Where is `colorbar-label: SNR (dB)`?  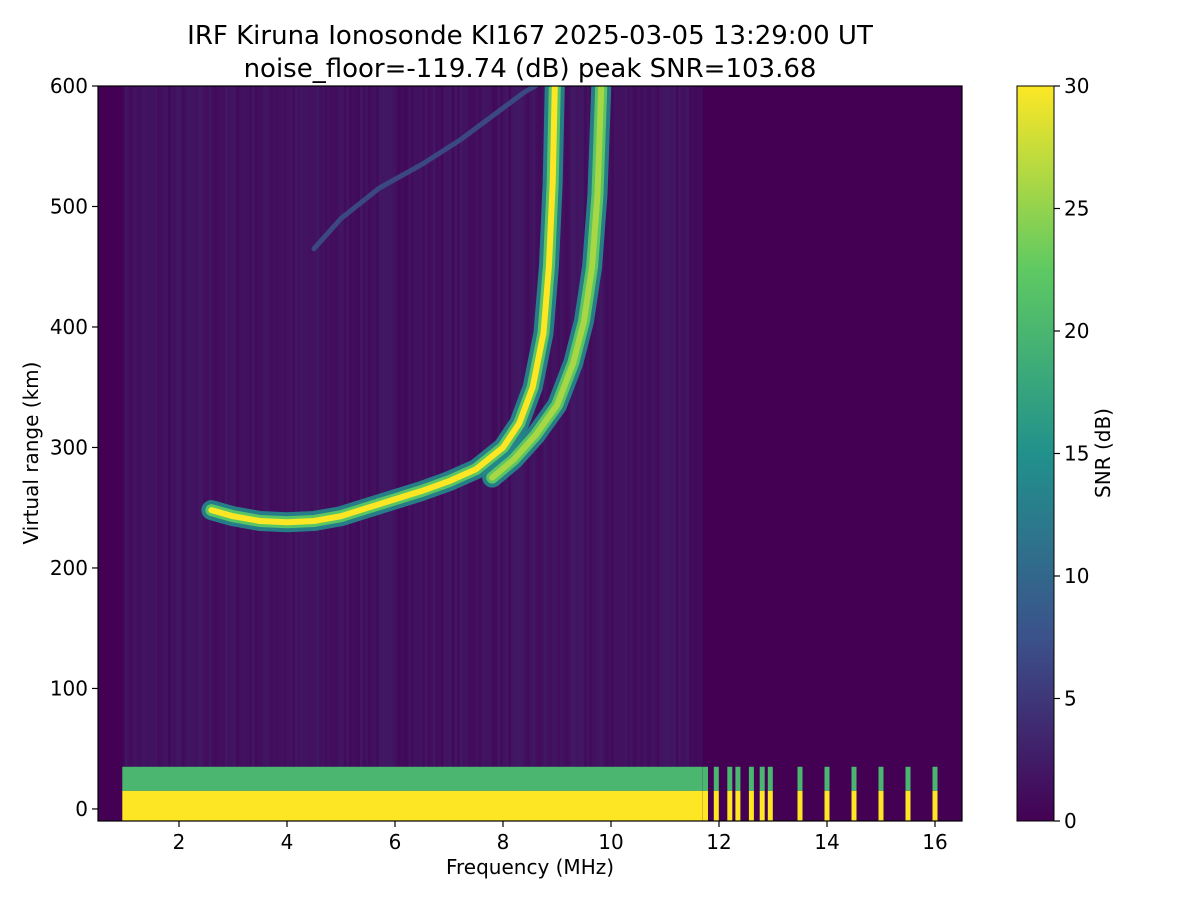 colorbar-label: SNR (dB) is located at coordinates (1103, 453).